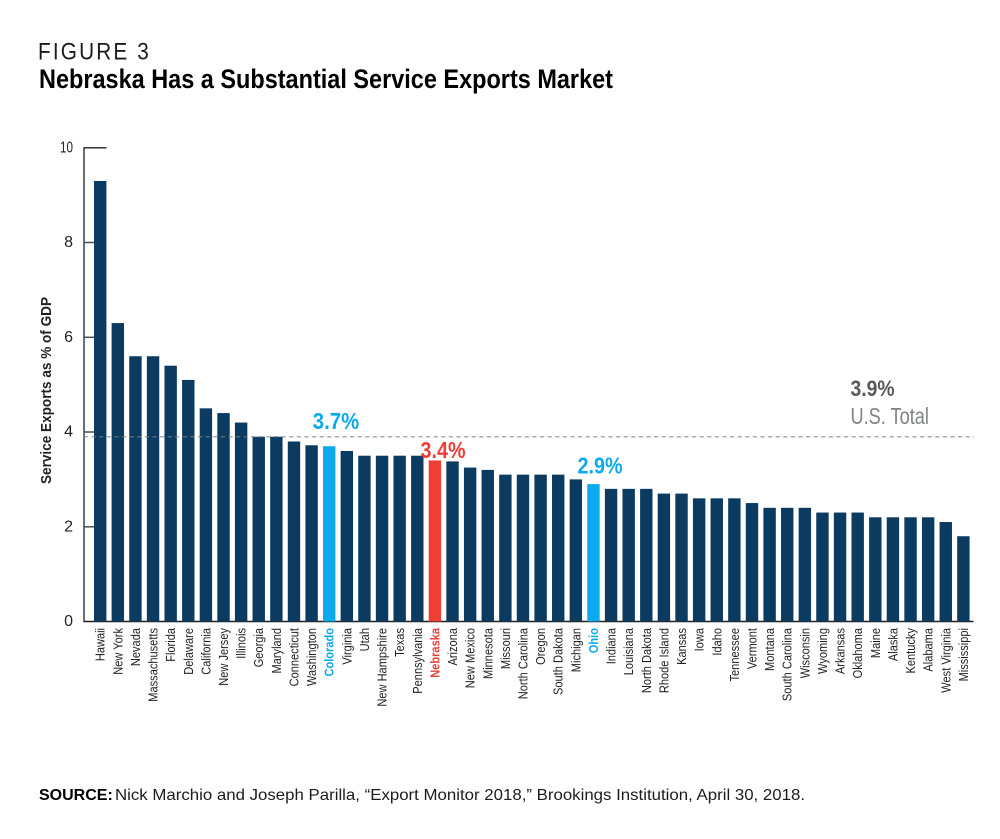  Describe the element at coordinates (258, 647) in the screenshot. I see `svg-text: Georgia` at that location.